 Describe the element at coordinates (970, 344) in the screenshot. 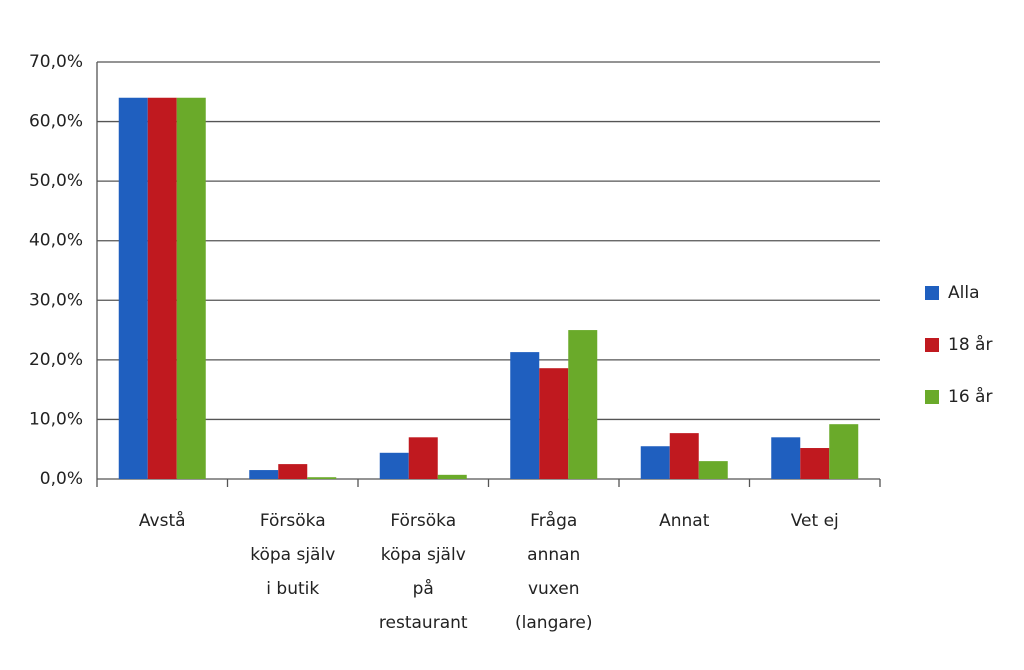

I see `legend-label: 18 år` at that location.